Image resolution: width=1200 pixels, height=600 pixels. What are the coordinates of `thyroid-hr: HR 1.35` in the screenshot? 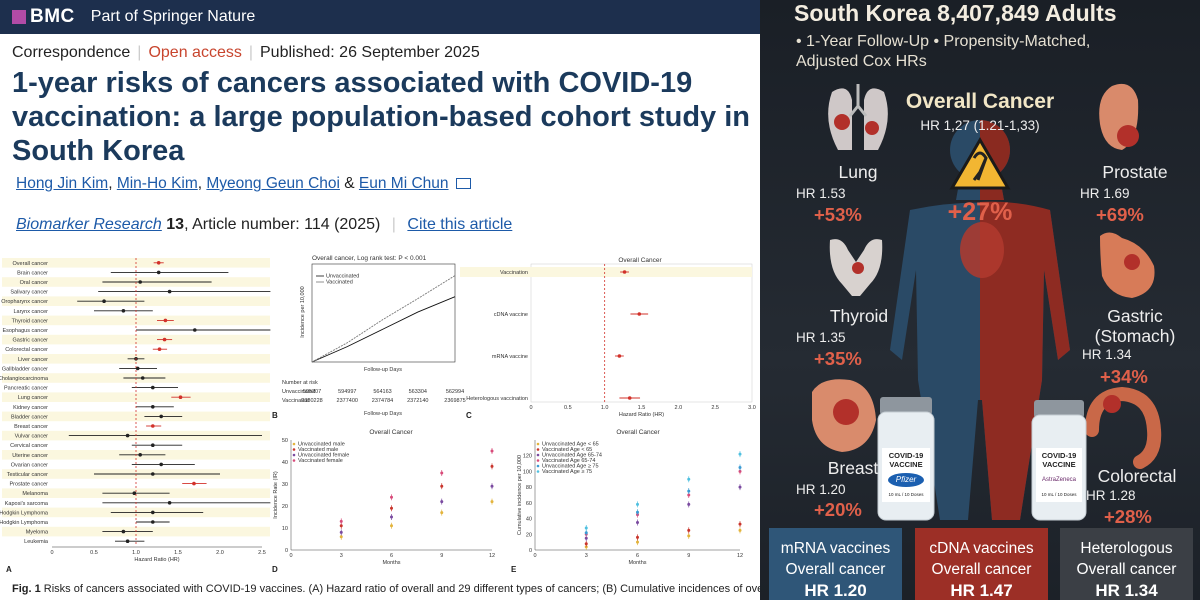 It's located at (821, 337).